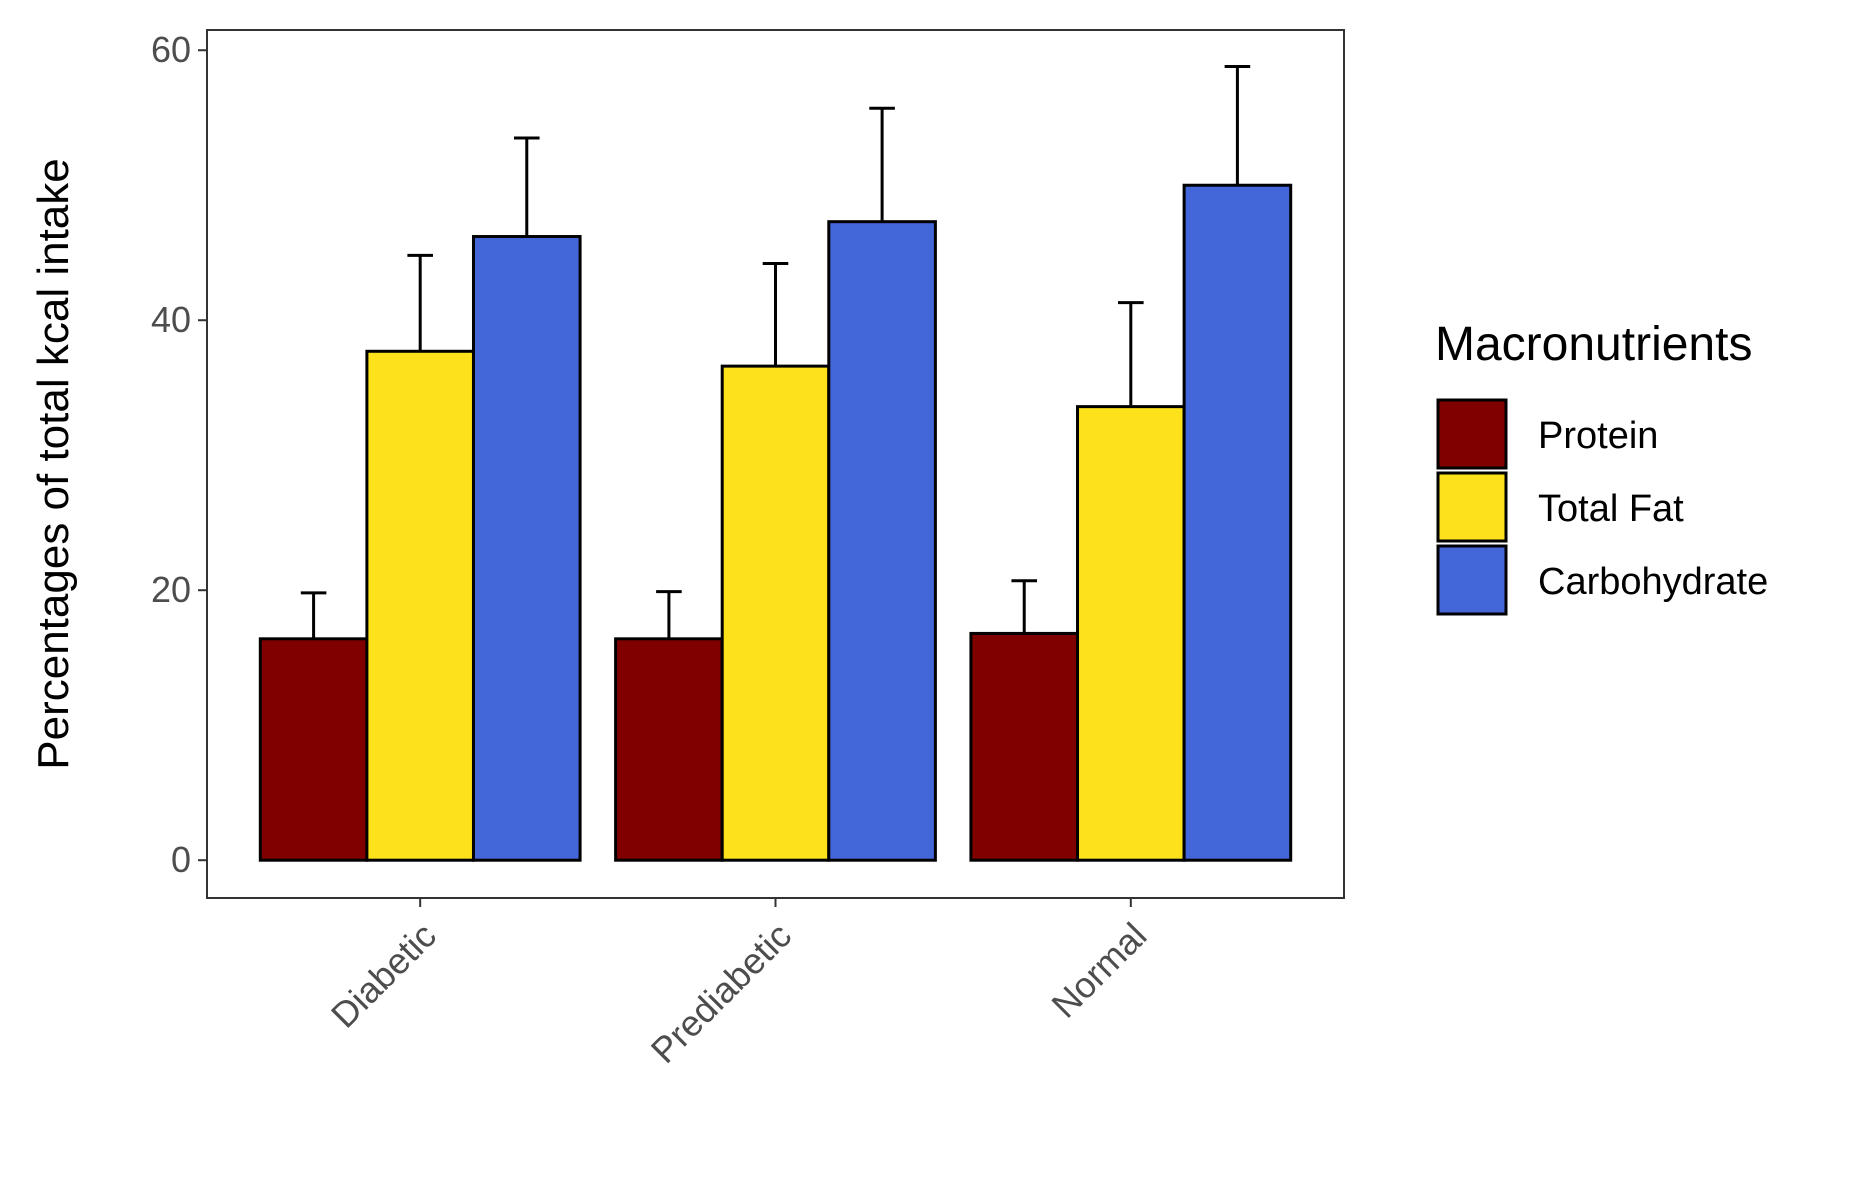 Image resolution: width=1860 pixels, height=1200 pixels. What do you see at coordinates (179, 454) in the screenshot?
I see `y-axis: 0 20 40 60` at bounding box center [179, 454].